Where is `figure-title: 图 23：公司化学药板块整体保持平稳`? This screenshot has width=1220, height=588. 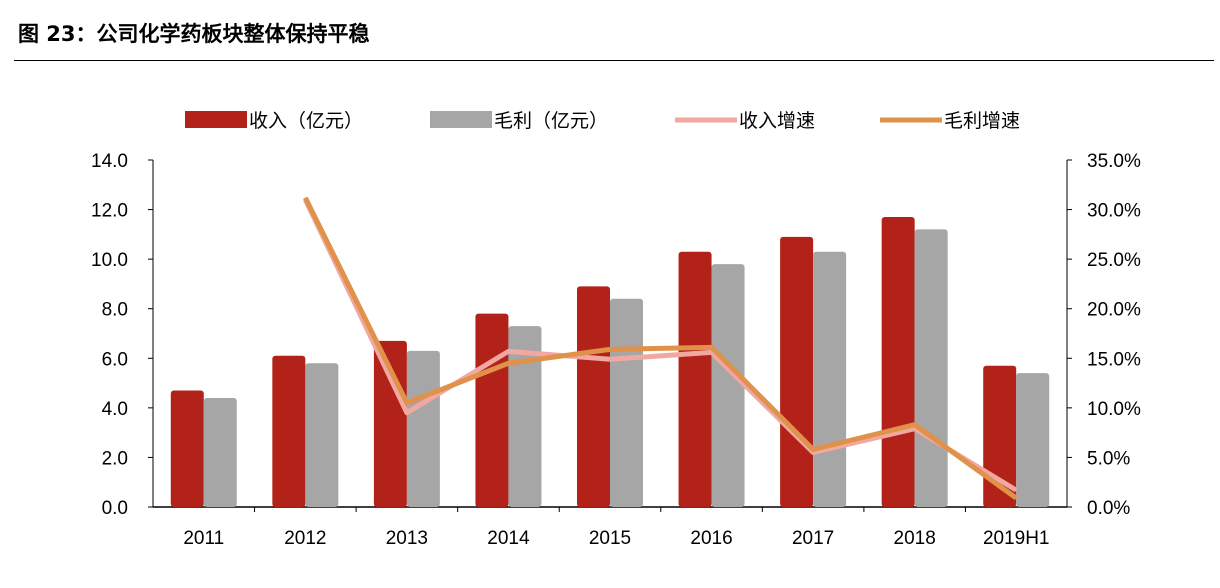
figure-title: 图 23：公司化学药板块整体保持平稳 is located at coordinates (194, 34).